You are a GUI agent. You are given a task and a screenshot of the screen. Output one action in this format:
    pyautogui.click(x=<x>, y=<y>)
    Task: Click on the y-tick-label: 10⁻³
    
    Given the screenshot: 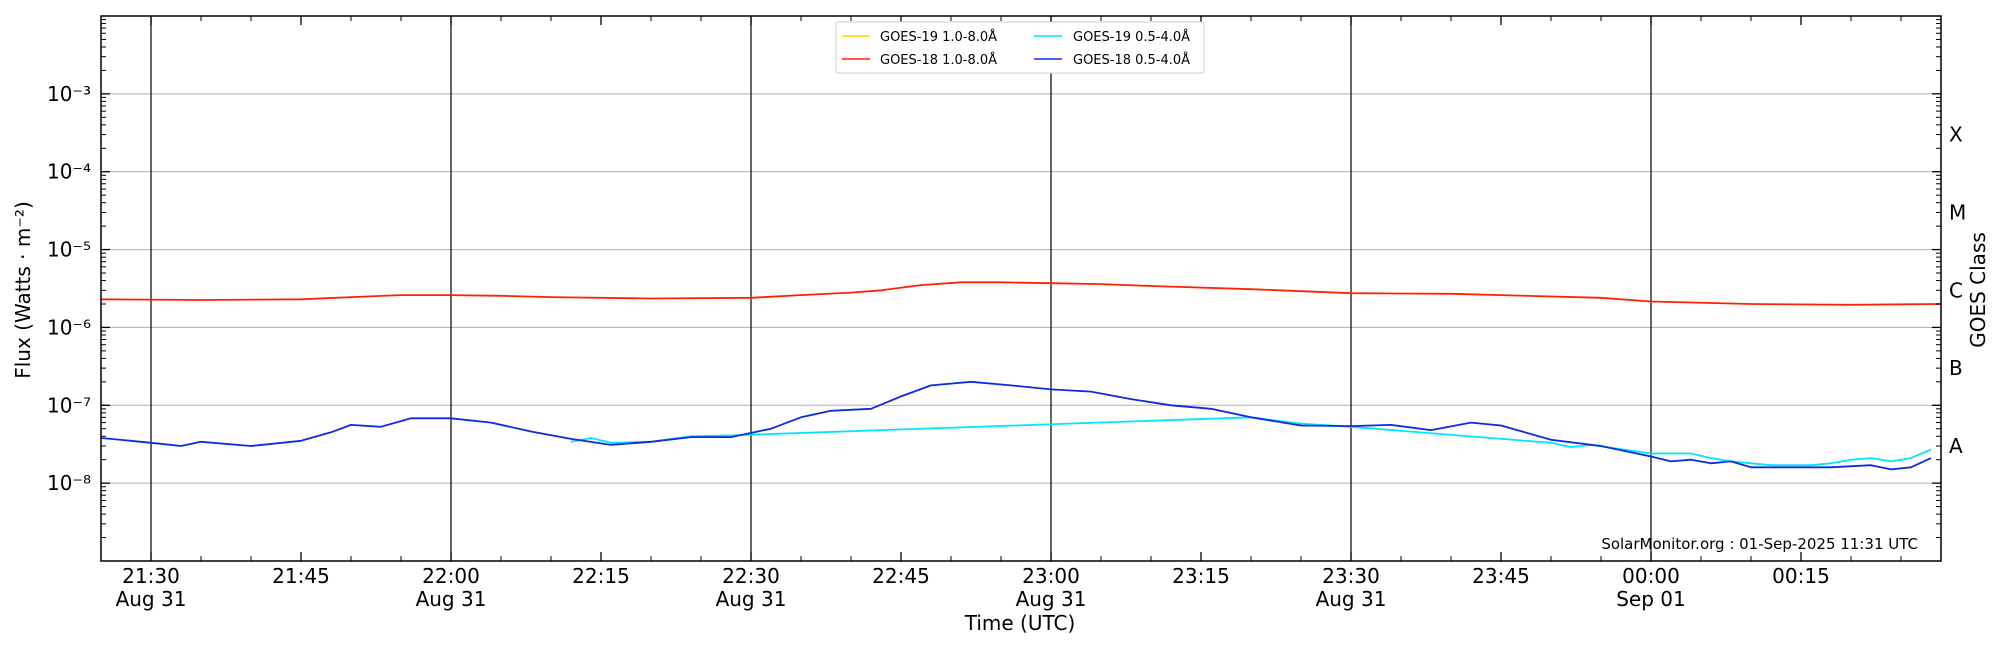 What is the action you would take?
    pyautogui.click(x=69, y=94)
    